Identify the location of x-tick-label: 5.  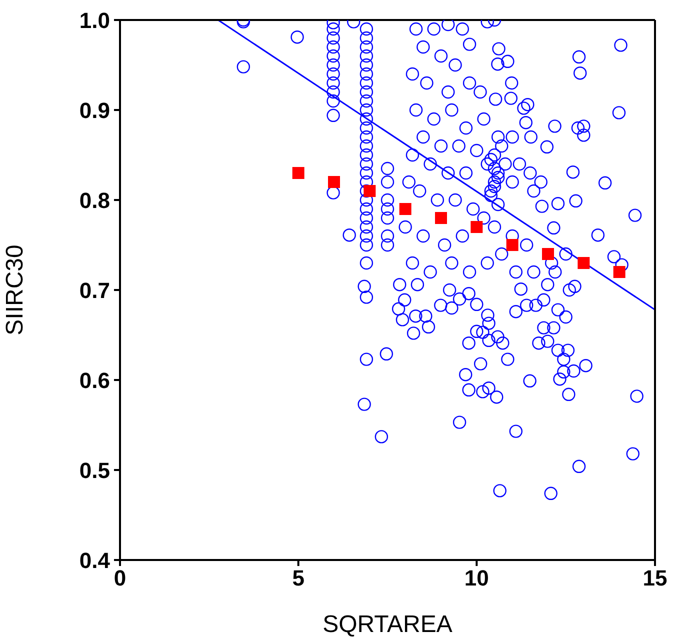
(298, 578).